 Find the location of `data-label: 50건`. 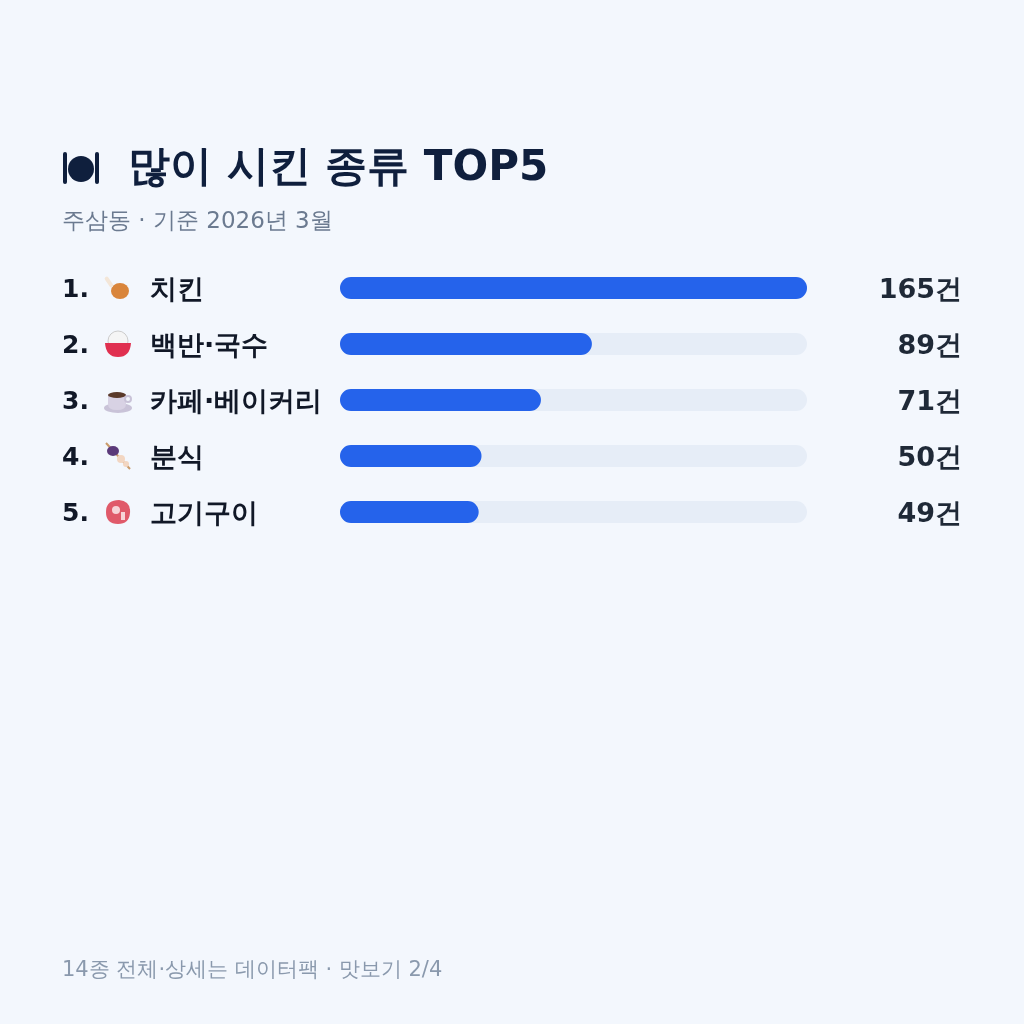

data-label: 50건 is located at coordinates (929, 456).